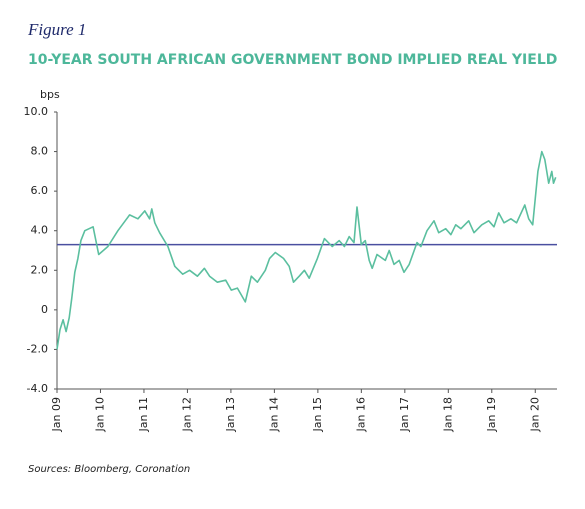  Describe the element at coordinates (40, 269) in the screenshot. I see `y-tick-label: 2.0` at that location.